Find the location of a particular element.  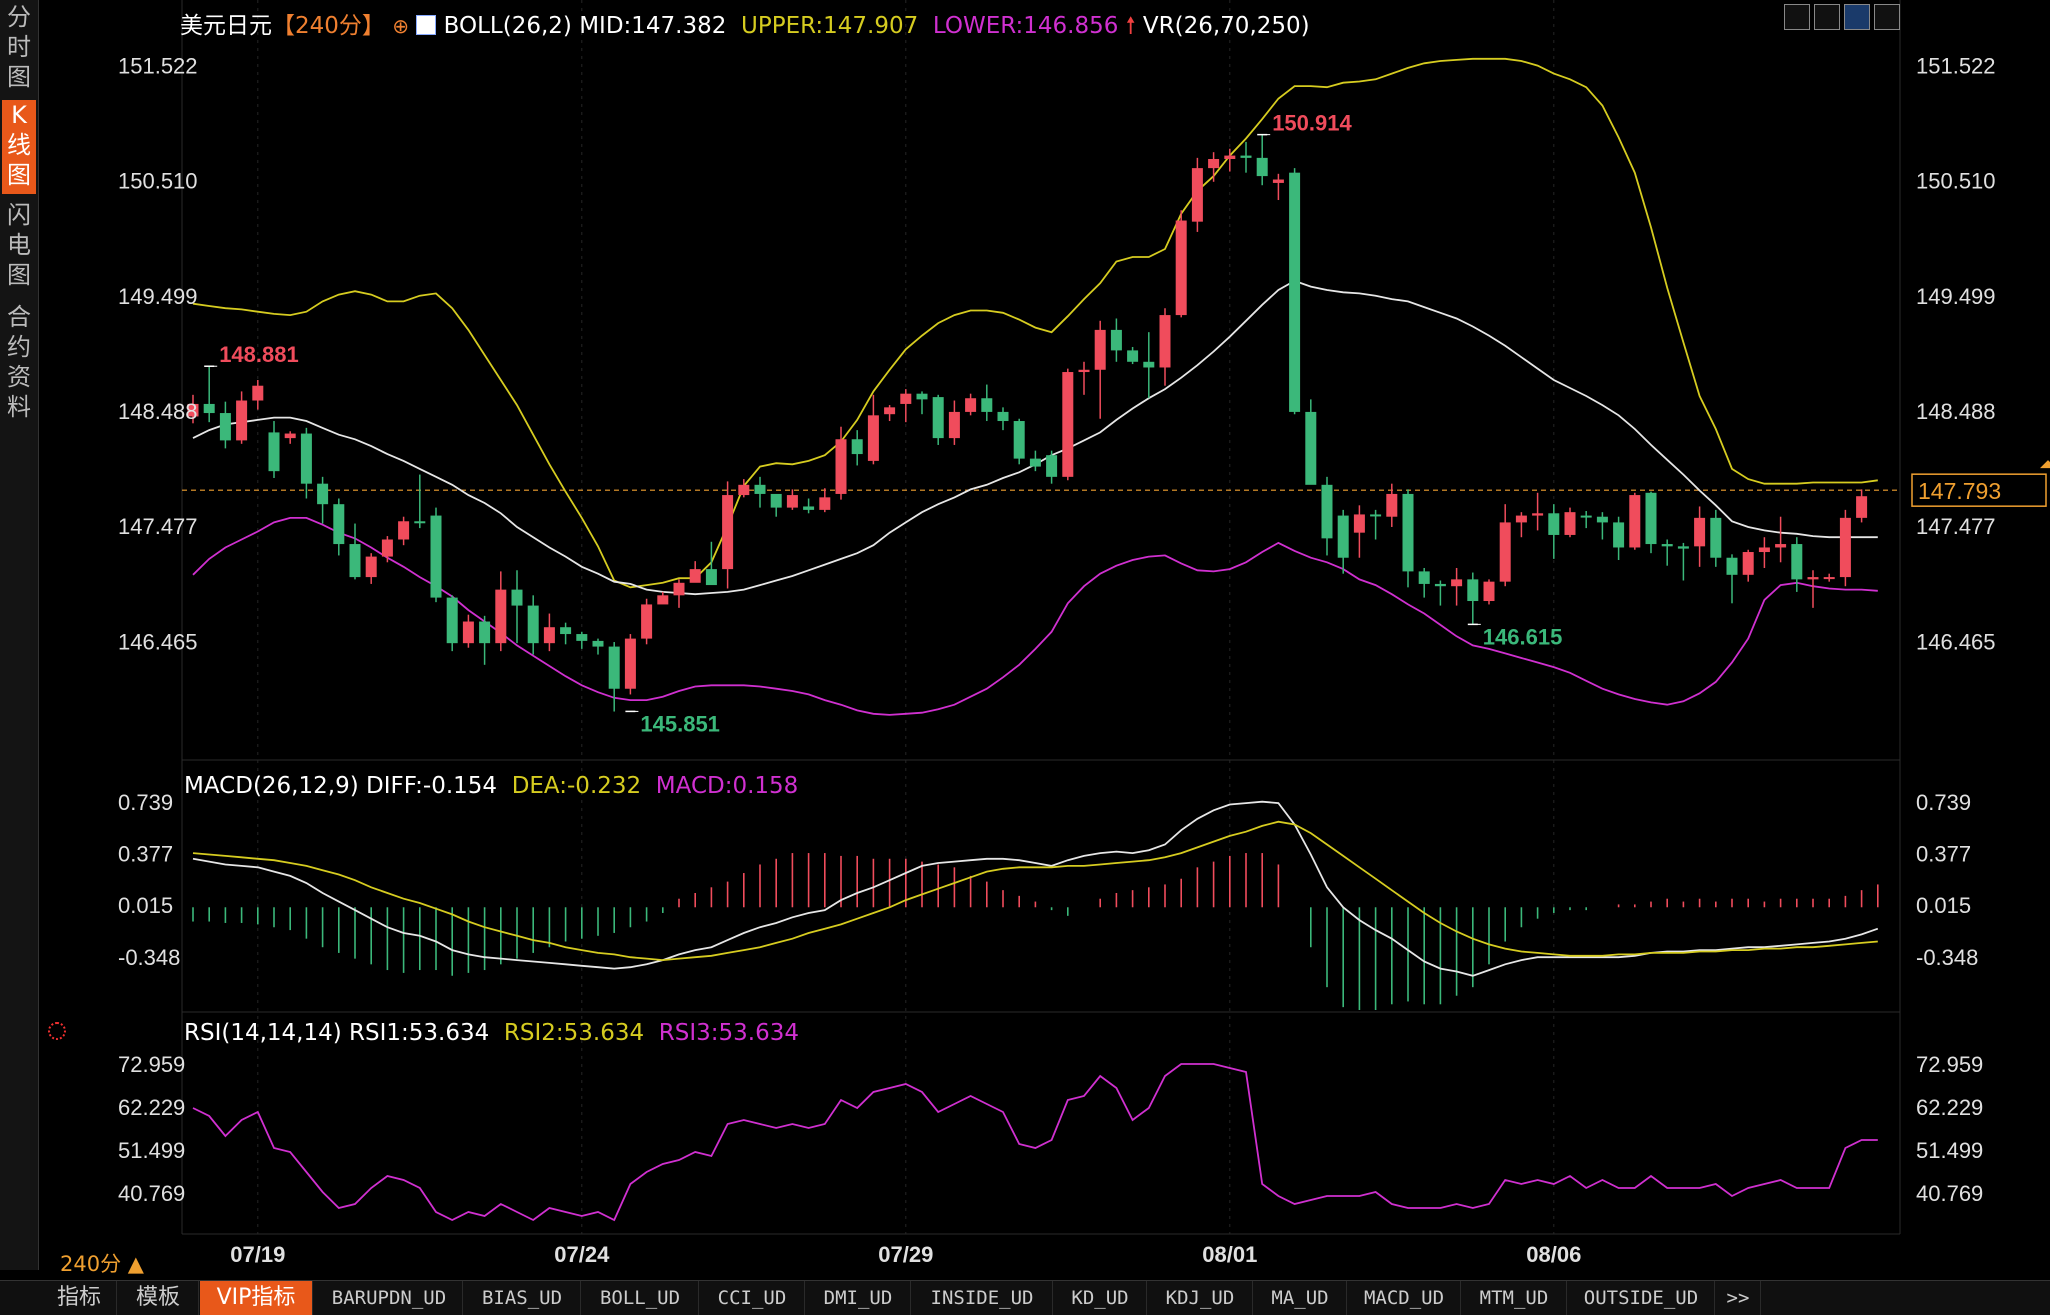

expand-icon is located at coordinates (1887, 17).